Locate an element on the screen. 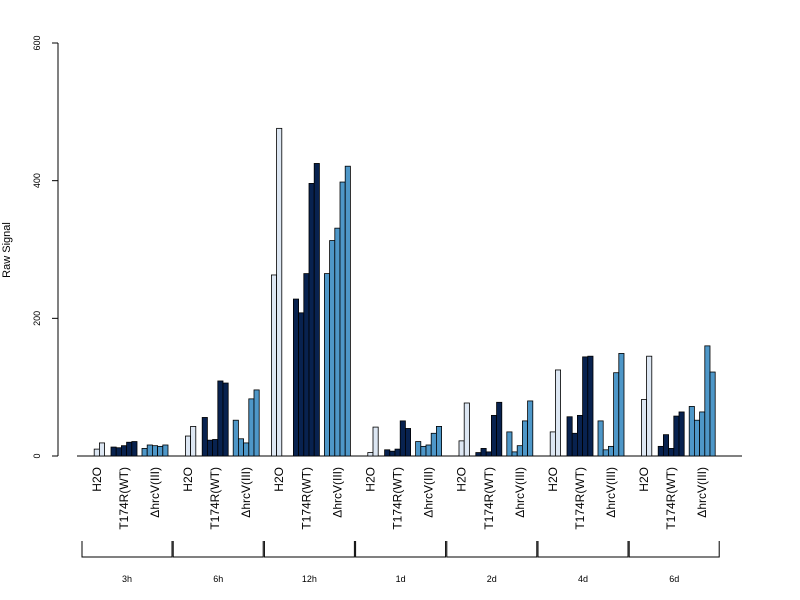 The image size is (800, 600). time-label: 6d is located at coordinates (674, 579).